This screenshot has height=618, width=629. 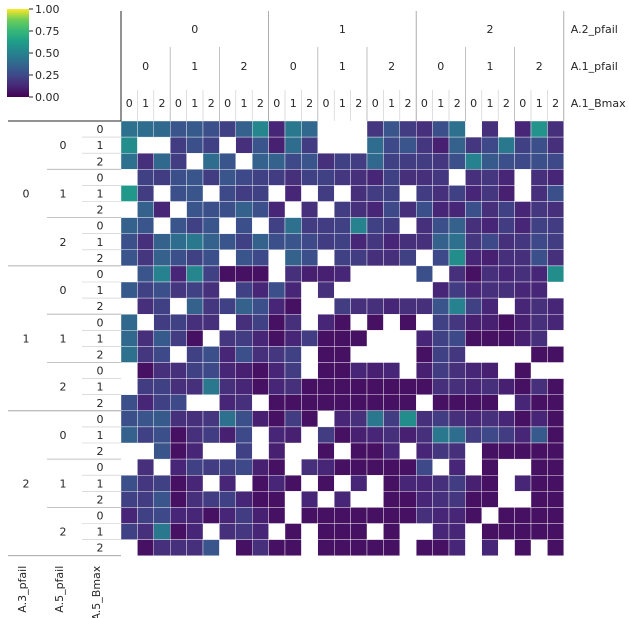 I want to click on row-headers: 0 0 0 1 2 1 0 1 2 2 0 1 2 1 0 0 1 2 1 0 1 2 2 0 1 2 2 0 0 1 2 1 0 1 2 2 0 1 2, so click(x=64, y=338).